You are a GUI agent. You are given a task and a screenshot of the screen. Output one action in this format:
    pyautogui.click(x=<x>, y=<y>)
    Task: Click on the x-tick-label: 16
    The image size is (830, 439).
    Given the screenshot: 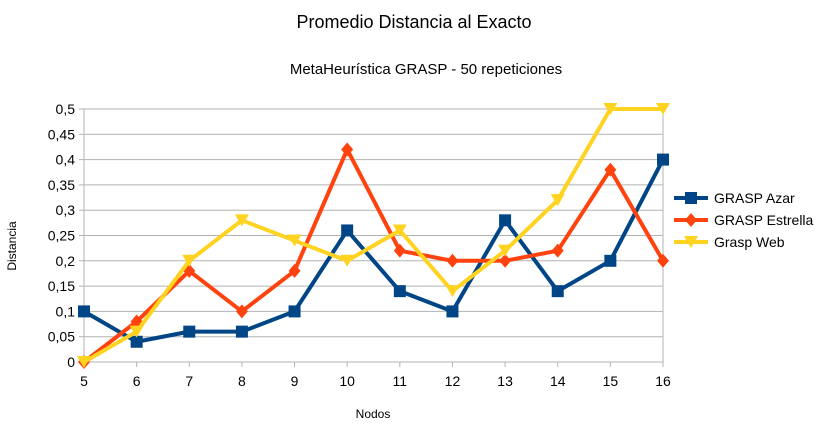 What is the action you would take?
    pyautogui.click(x=663, y=381)
    